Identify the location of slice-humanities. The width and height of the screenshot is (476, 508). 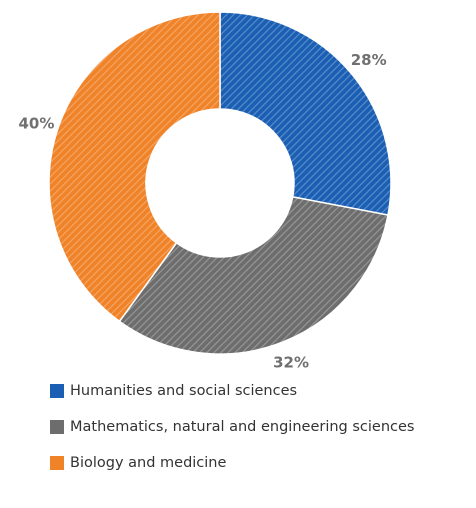
(305, 113).